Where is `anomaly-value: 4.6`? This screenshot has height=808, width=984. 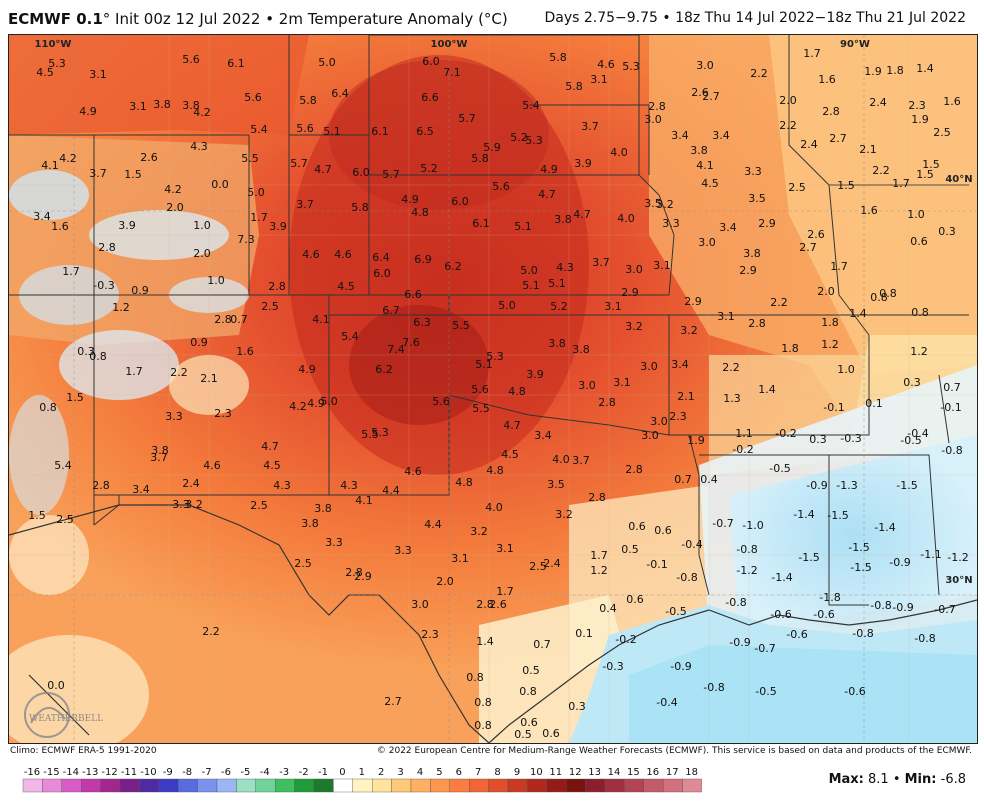 anomaly-value: 4.6 is located at coordinates (343, 254).